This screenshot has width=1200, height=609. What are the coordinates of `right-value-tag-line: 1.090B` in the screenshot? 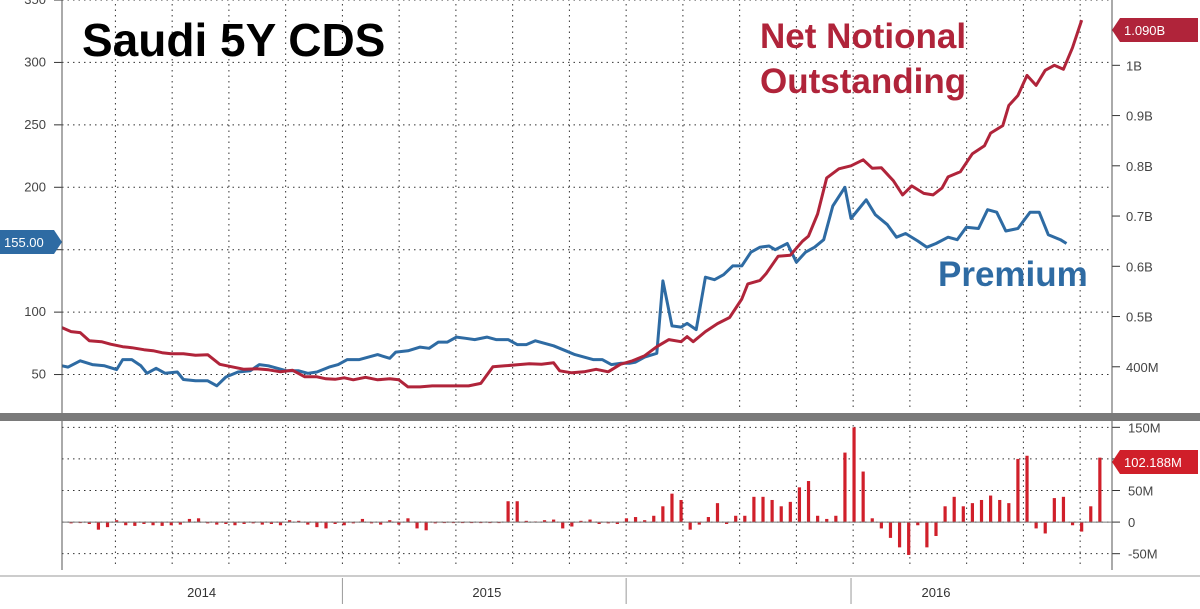 It's located at (1155, 30).